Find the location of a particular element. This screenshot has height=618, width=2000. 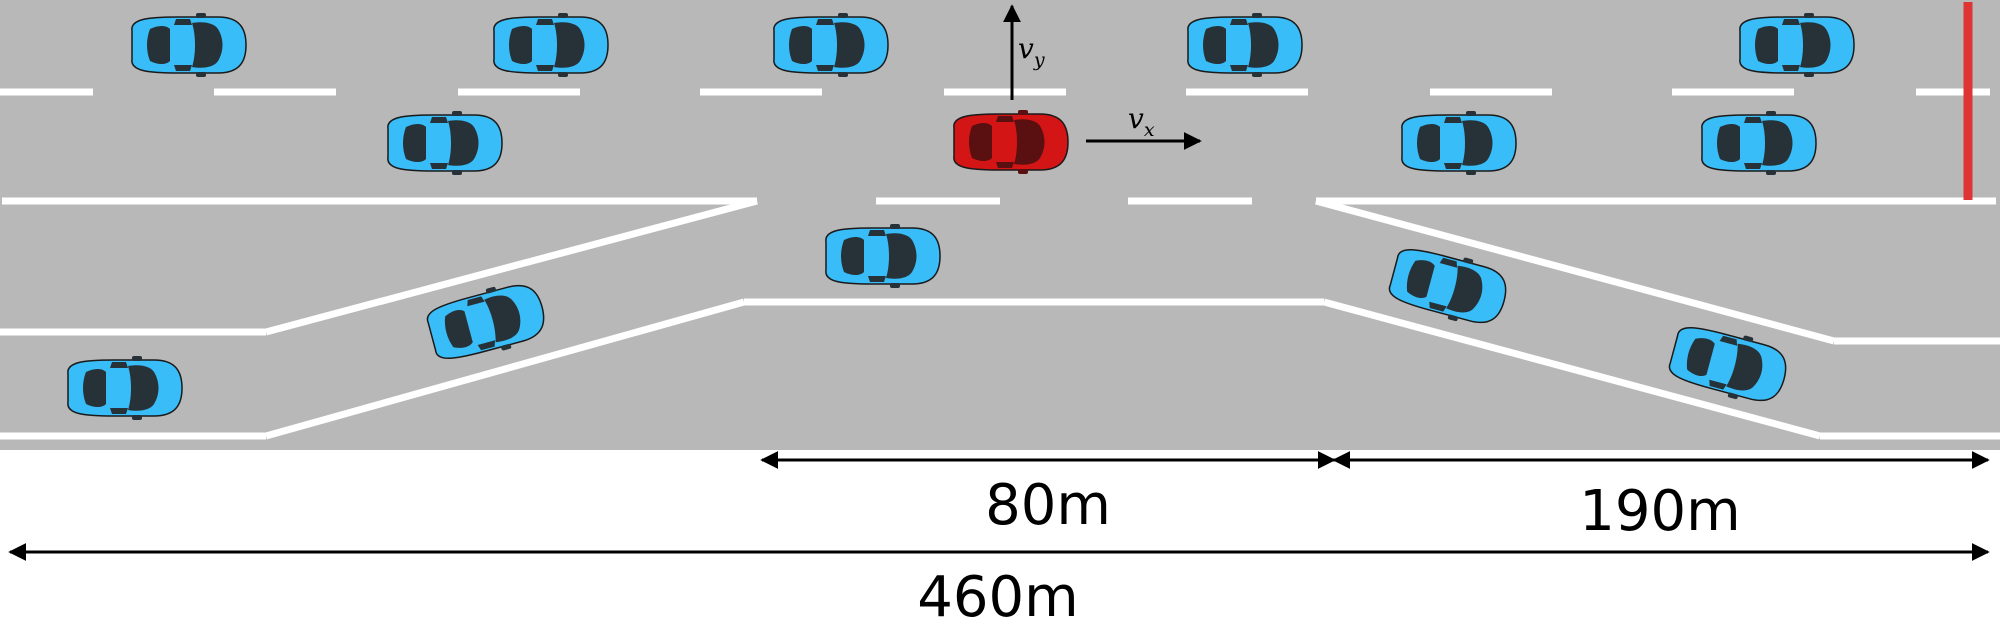

velocity-vectors: vy vx is located at coordinates (1102, 77).